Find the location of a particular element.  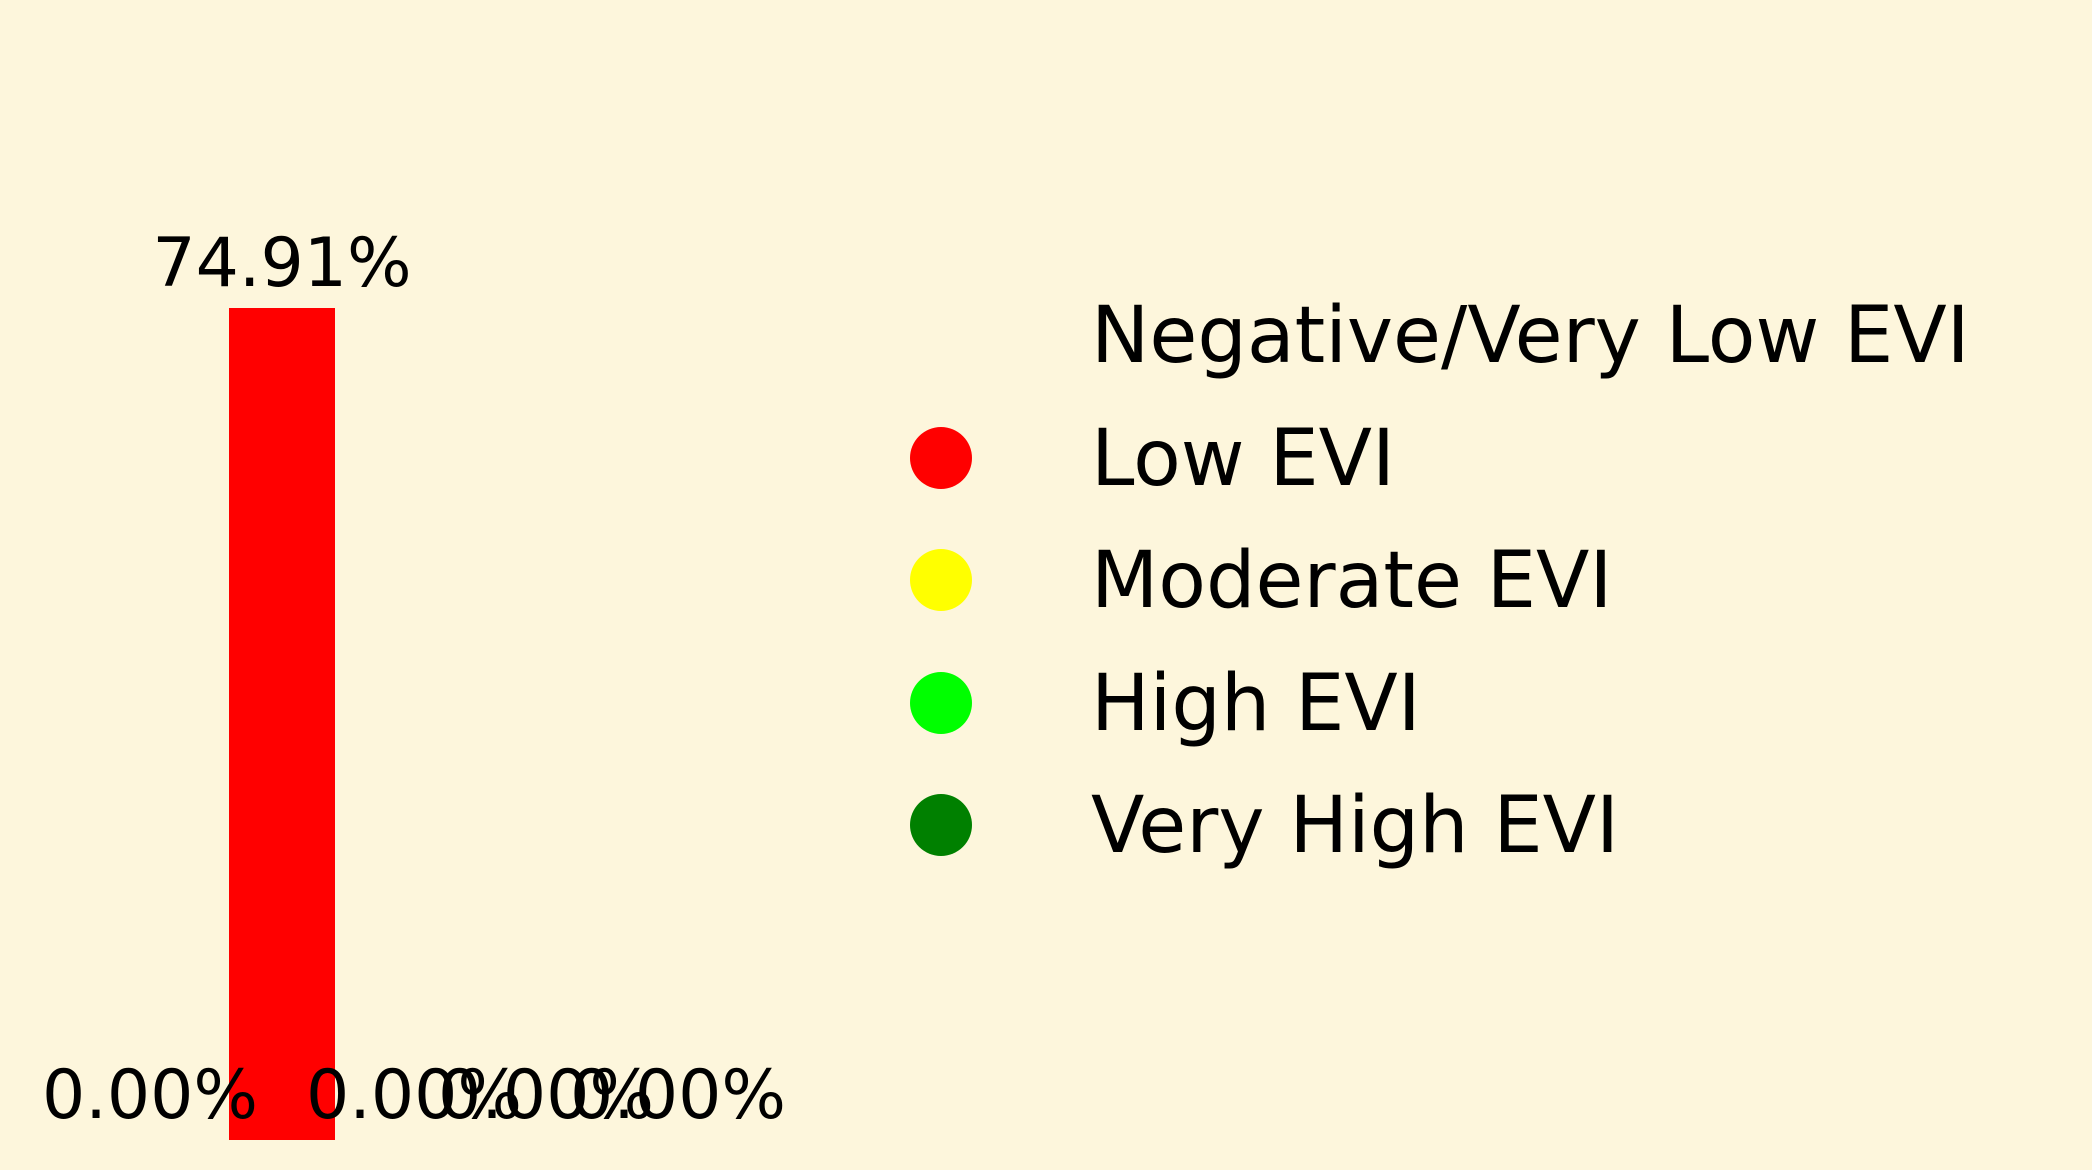

legend-label-1: Negative/Very Low EVI is located at coordinates (1530, 336).